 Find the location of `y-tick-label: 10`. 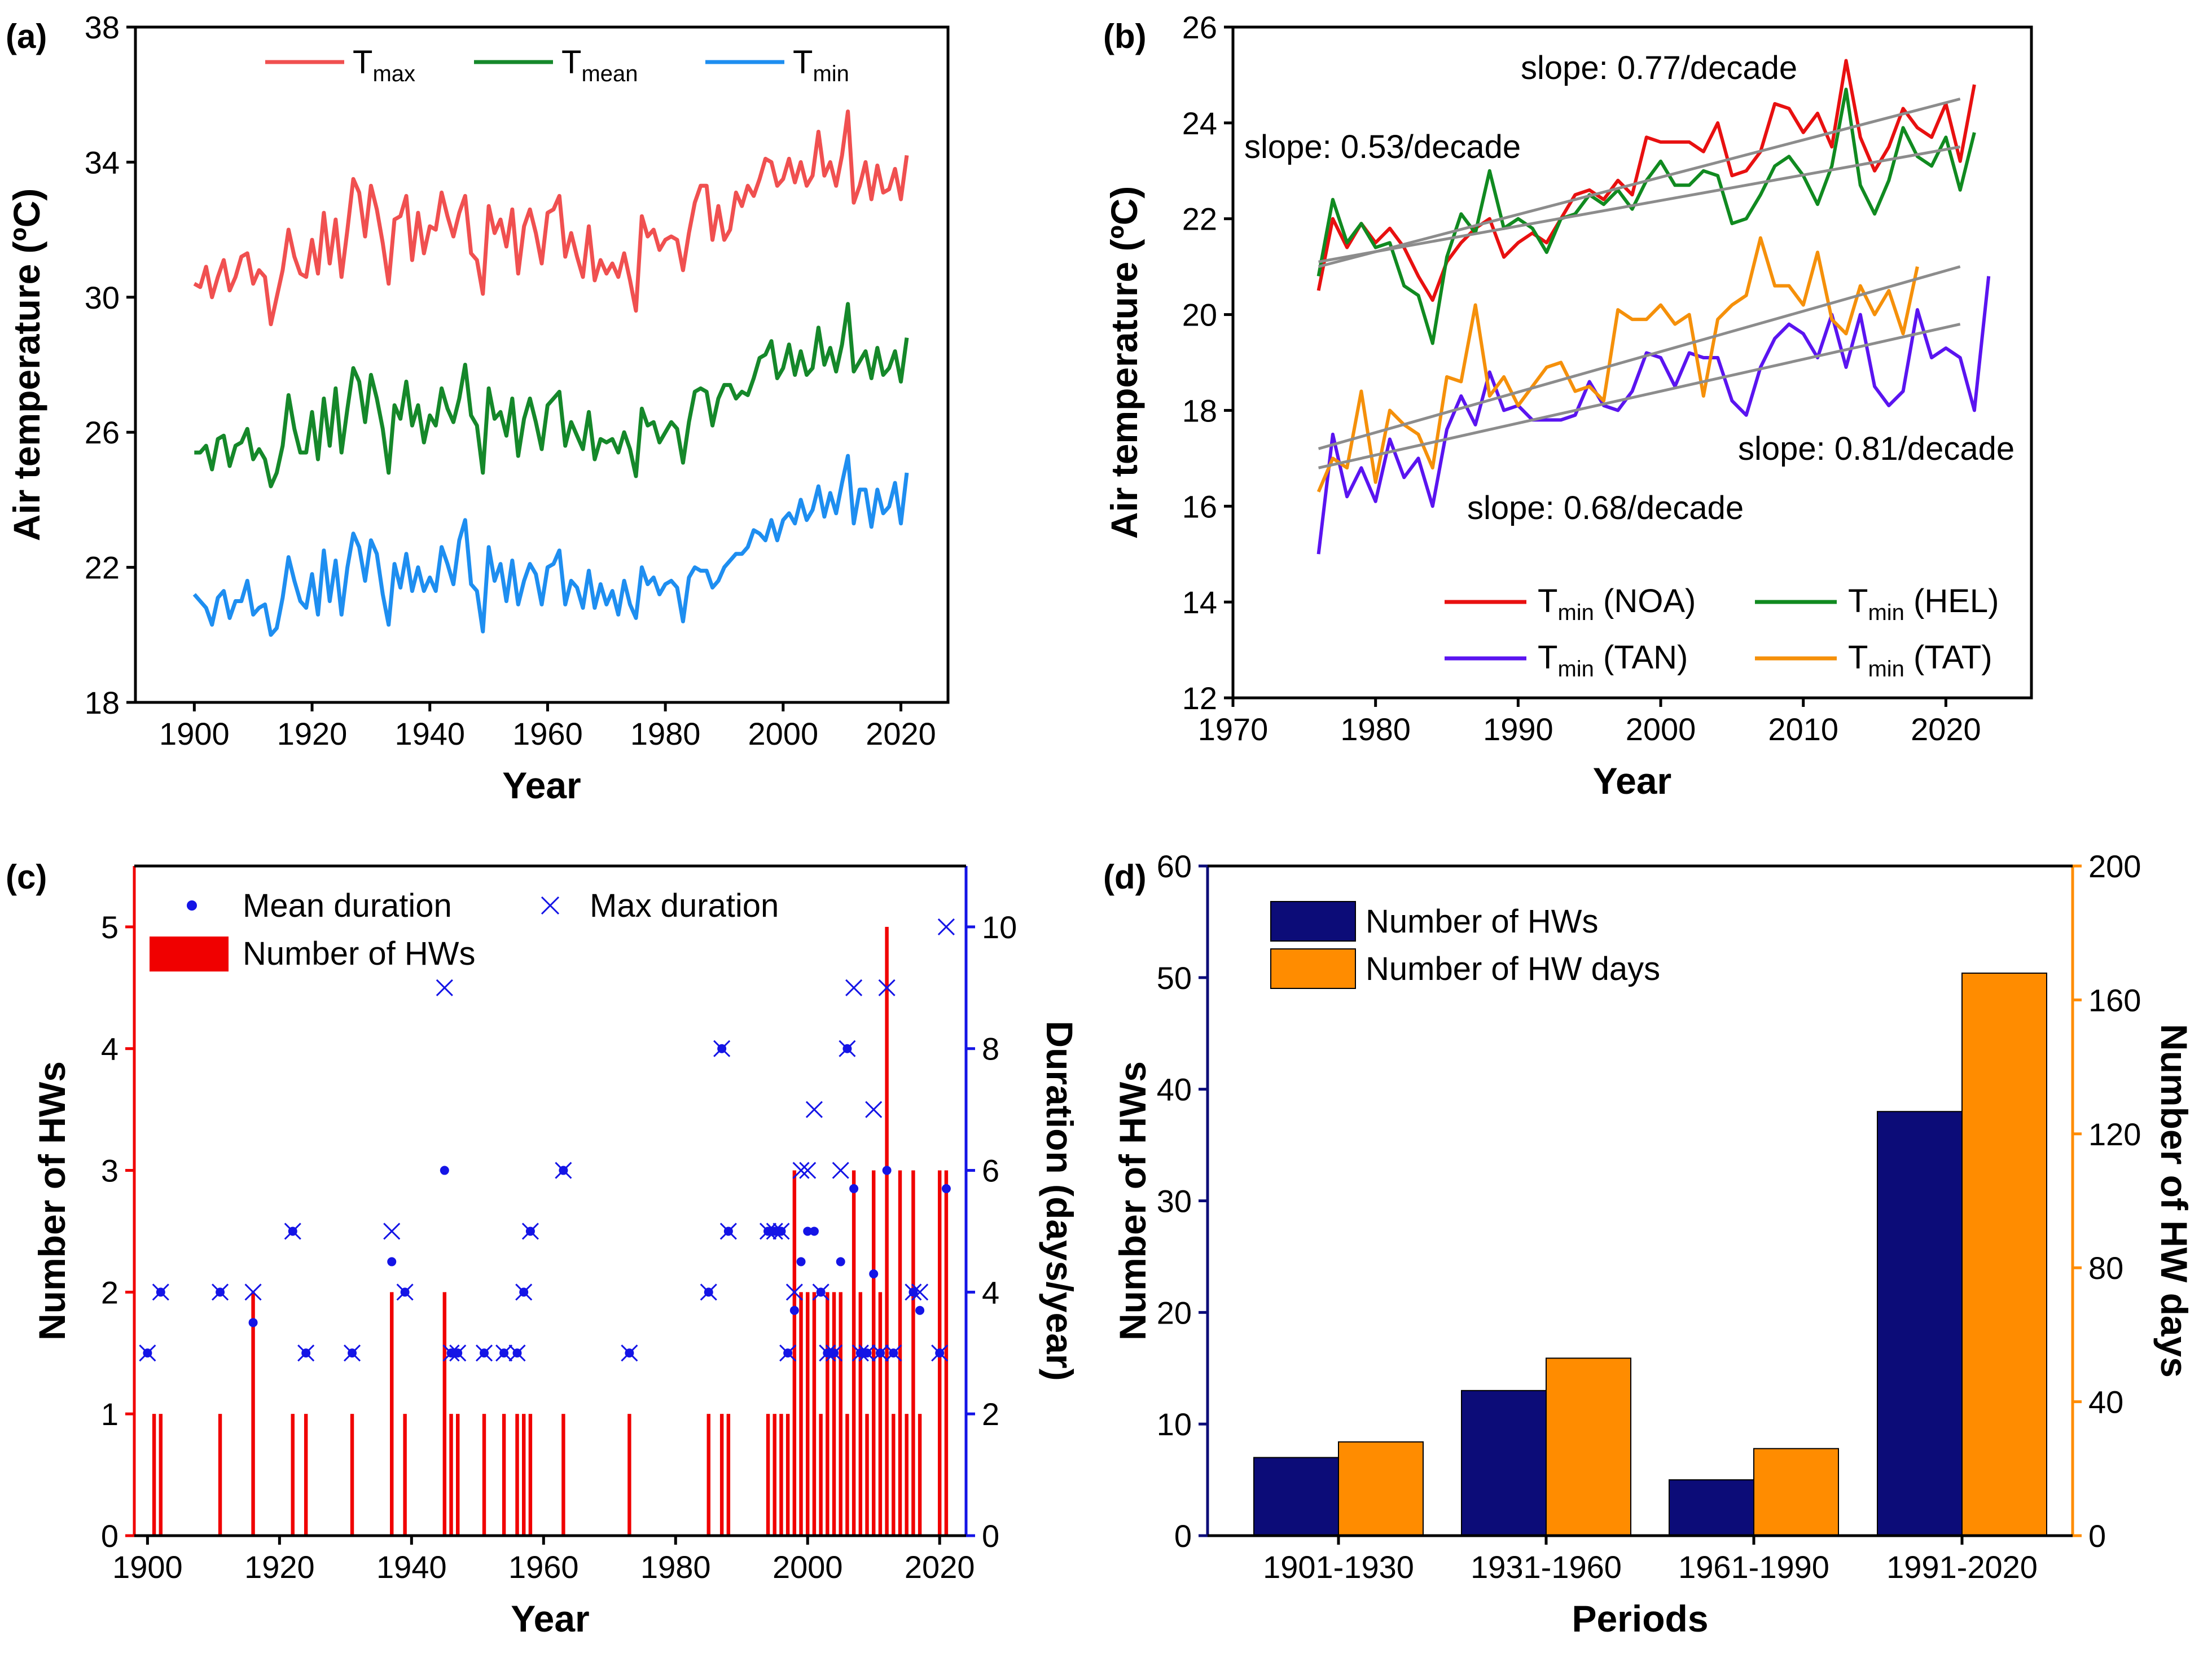

y-tick-label: 10 is located at coordinates (1174, 1424).